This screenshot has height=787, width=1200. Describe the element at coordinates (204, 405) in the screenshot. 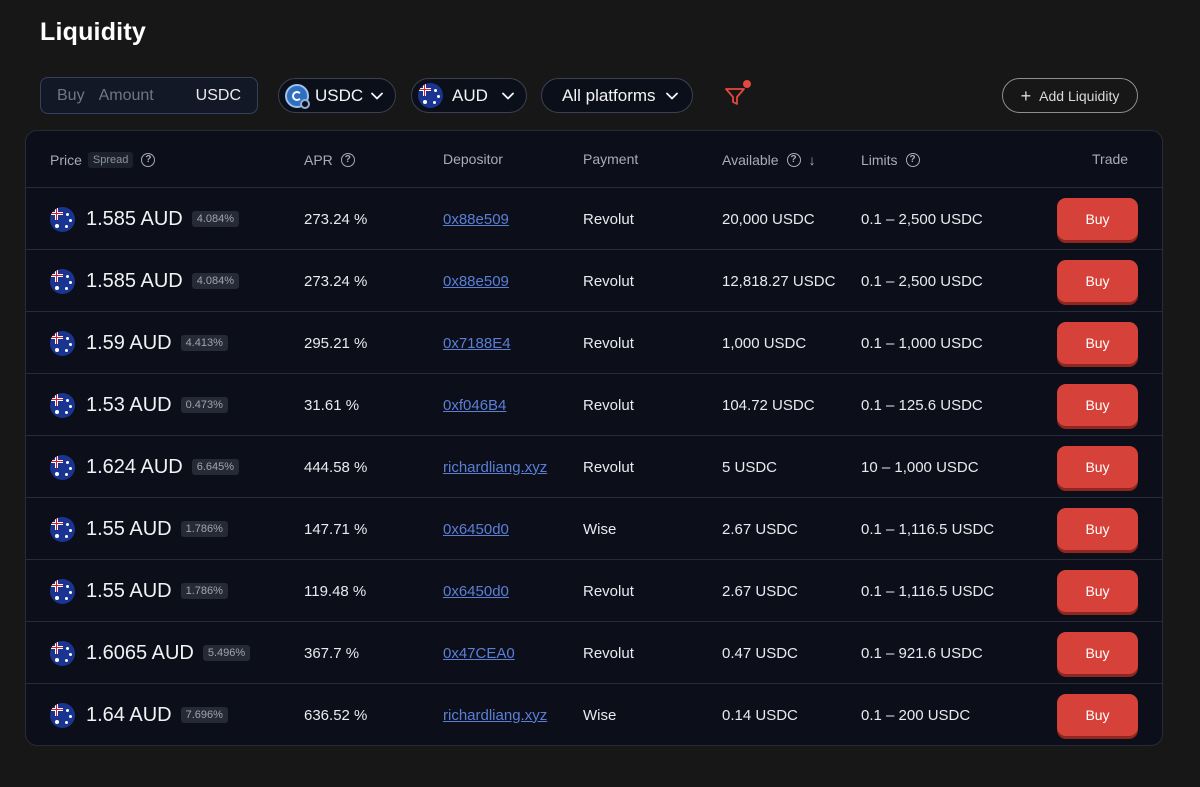

I see `spread-badge: 0.473%` at that location.